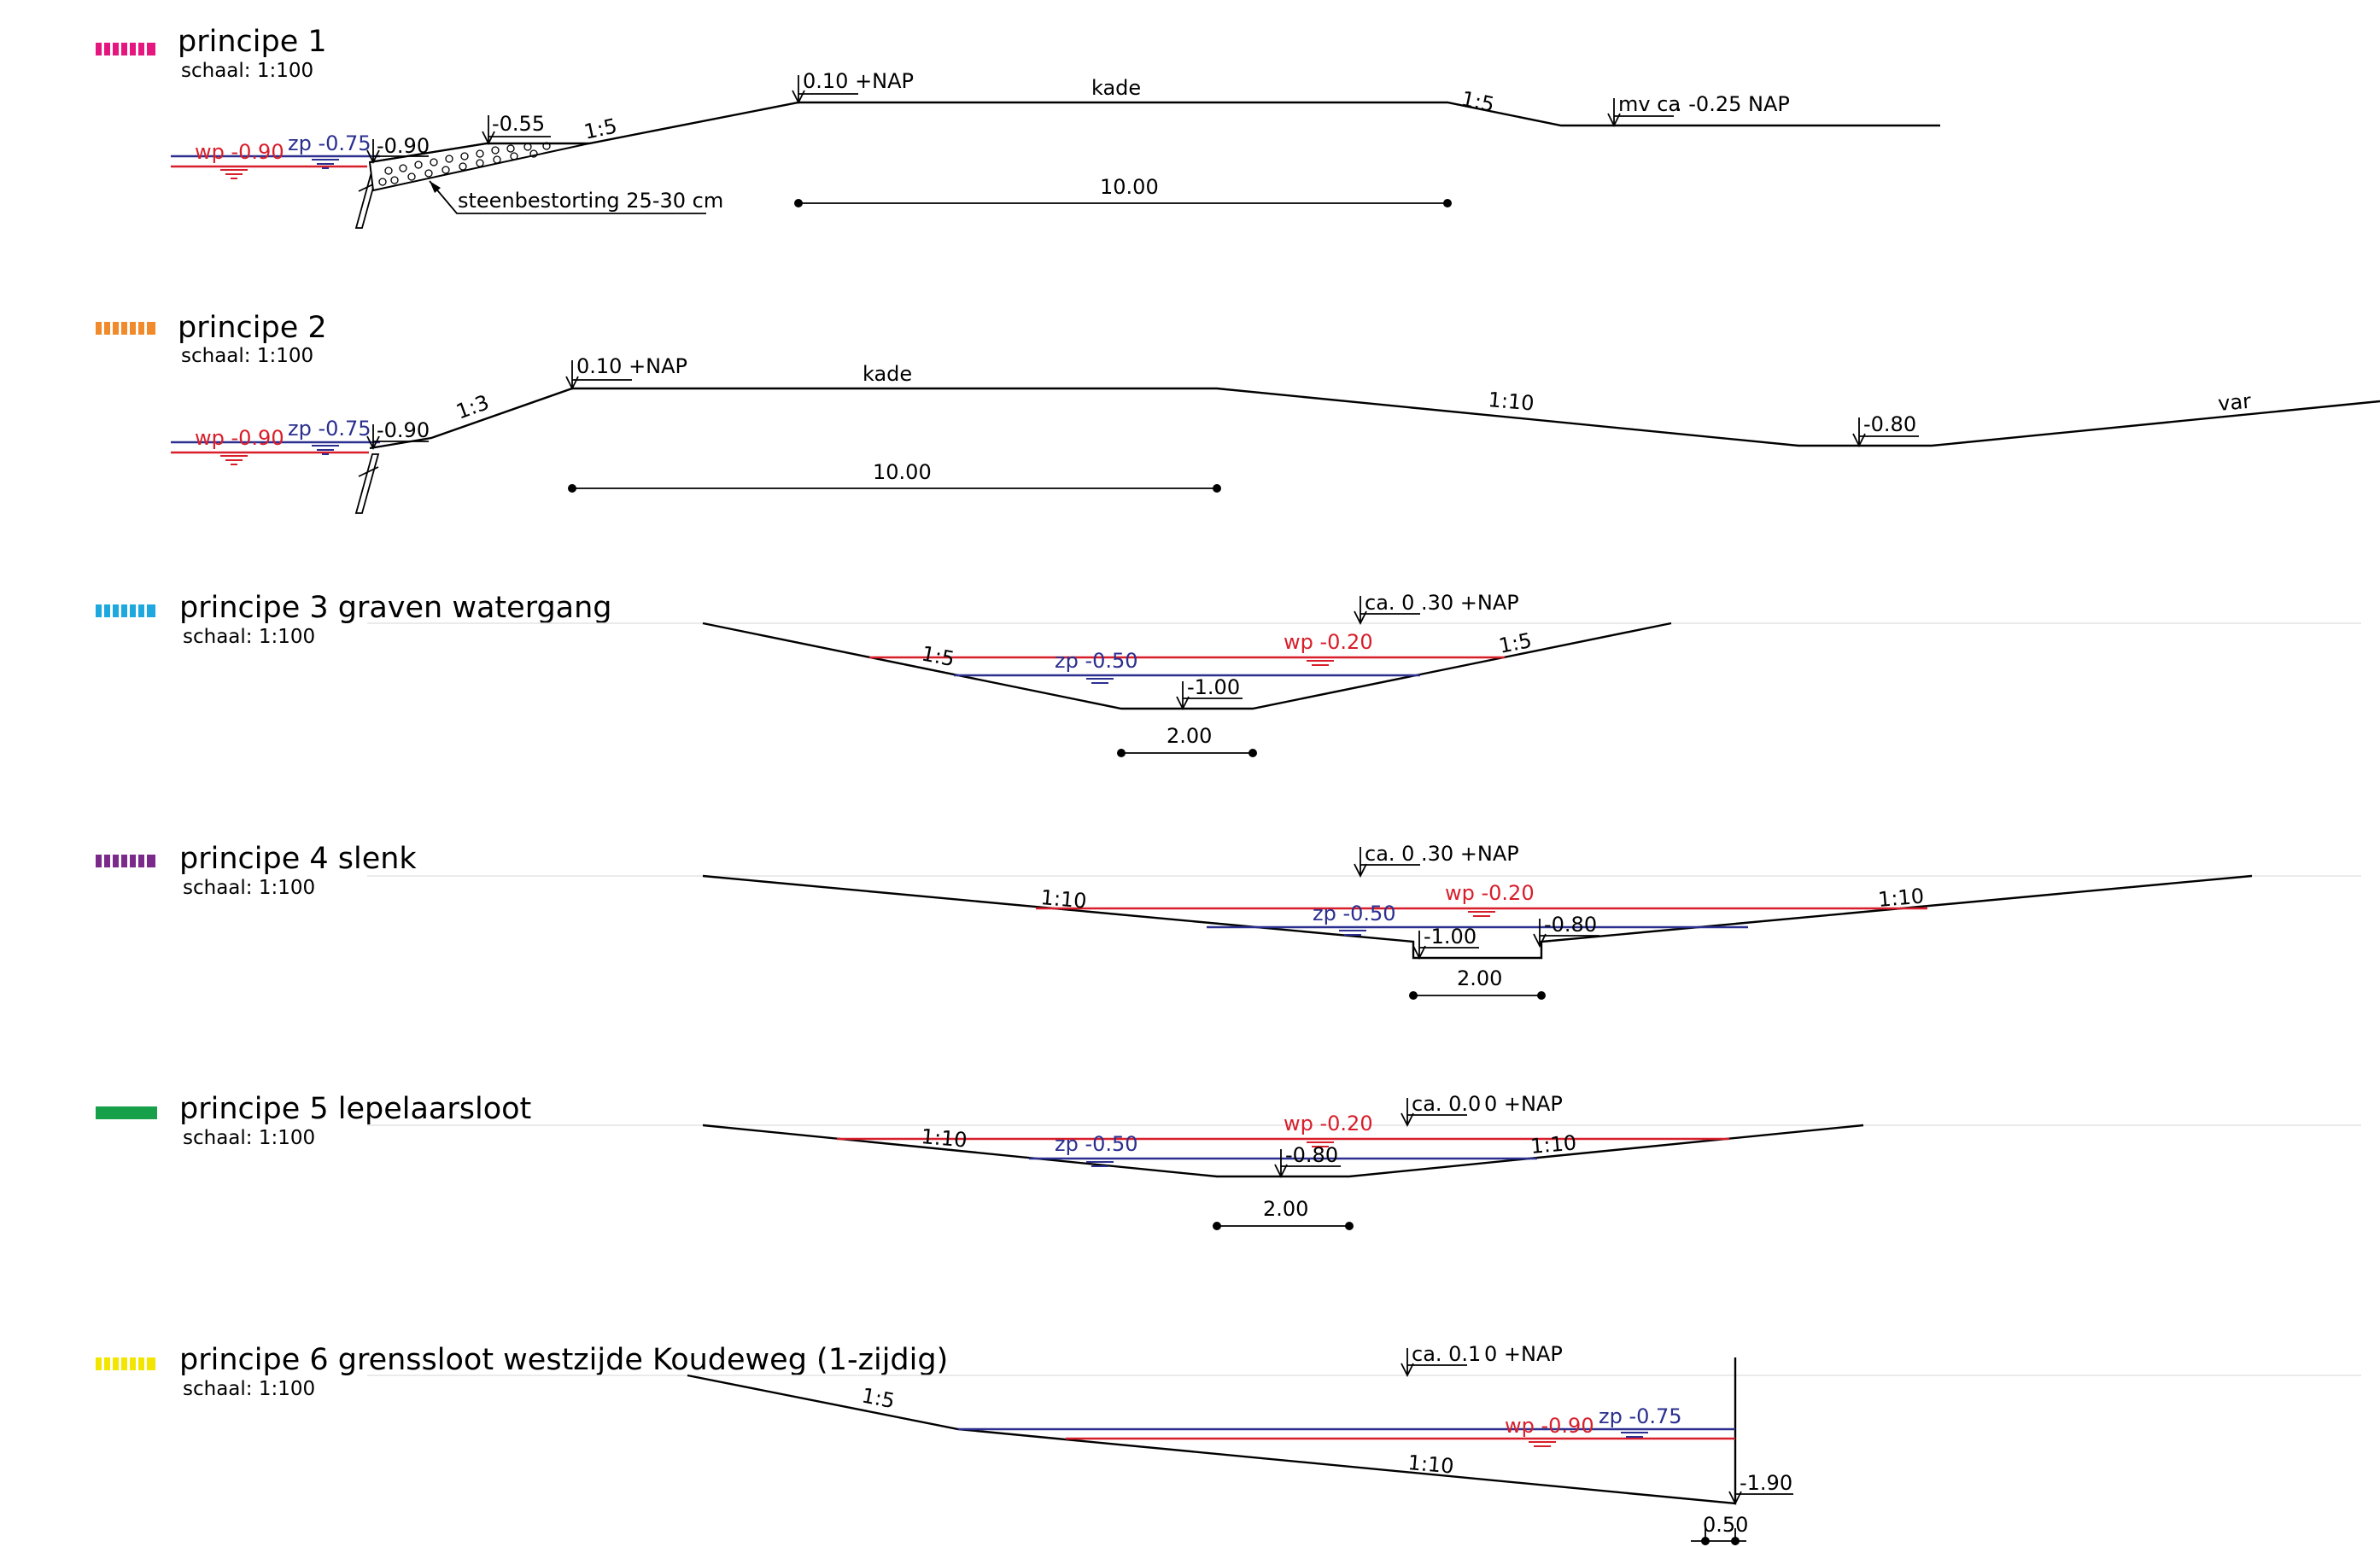 Image resolution: width=2380 pixels, height=1547 pixels. I want to click on nap-label-pre: ca. 0.1, so click(1446, 1354).